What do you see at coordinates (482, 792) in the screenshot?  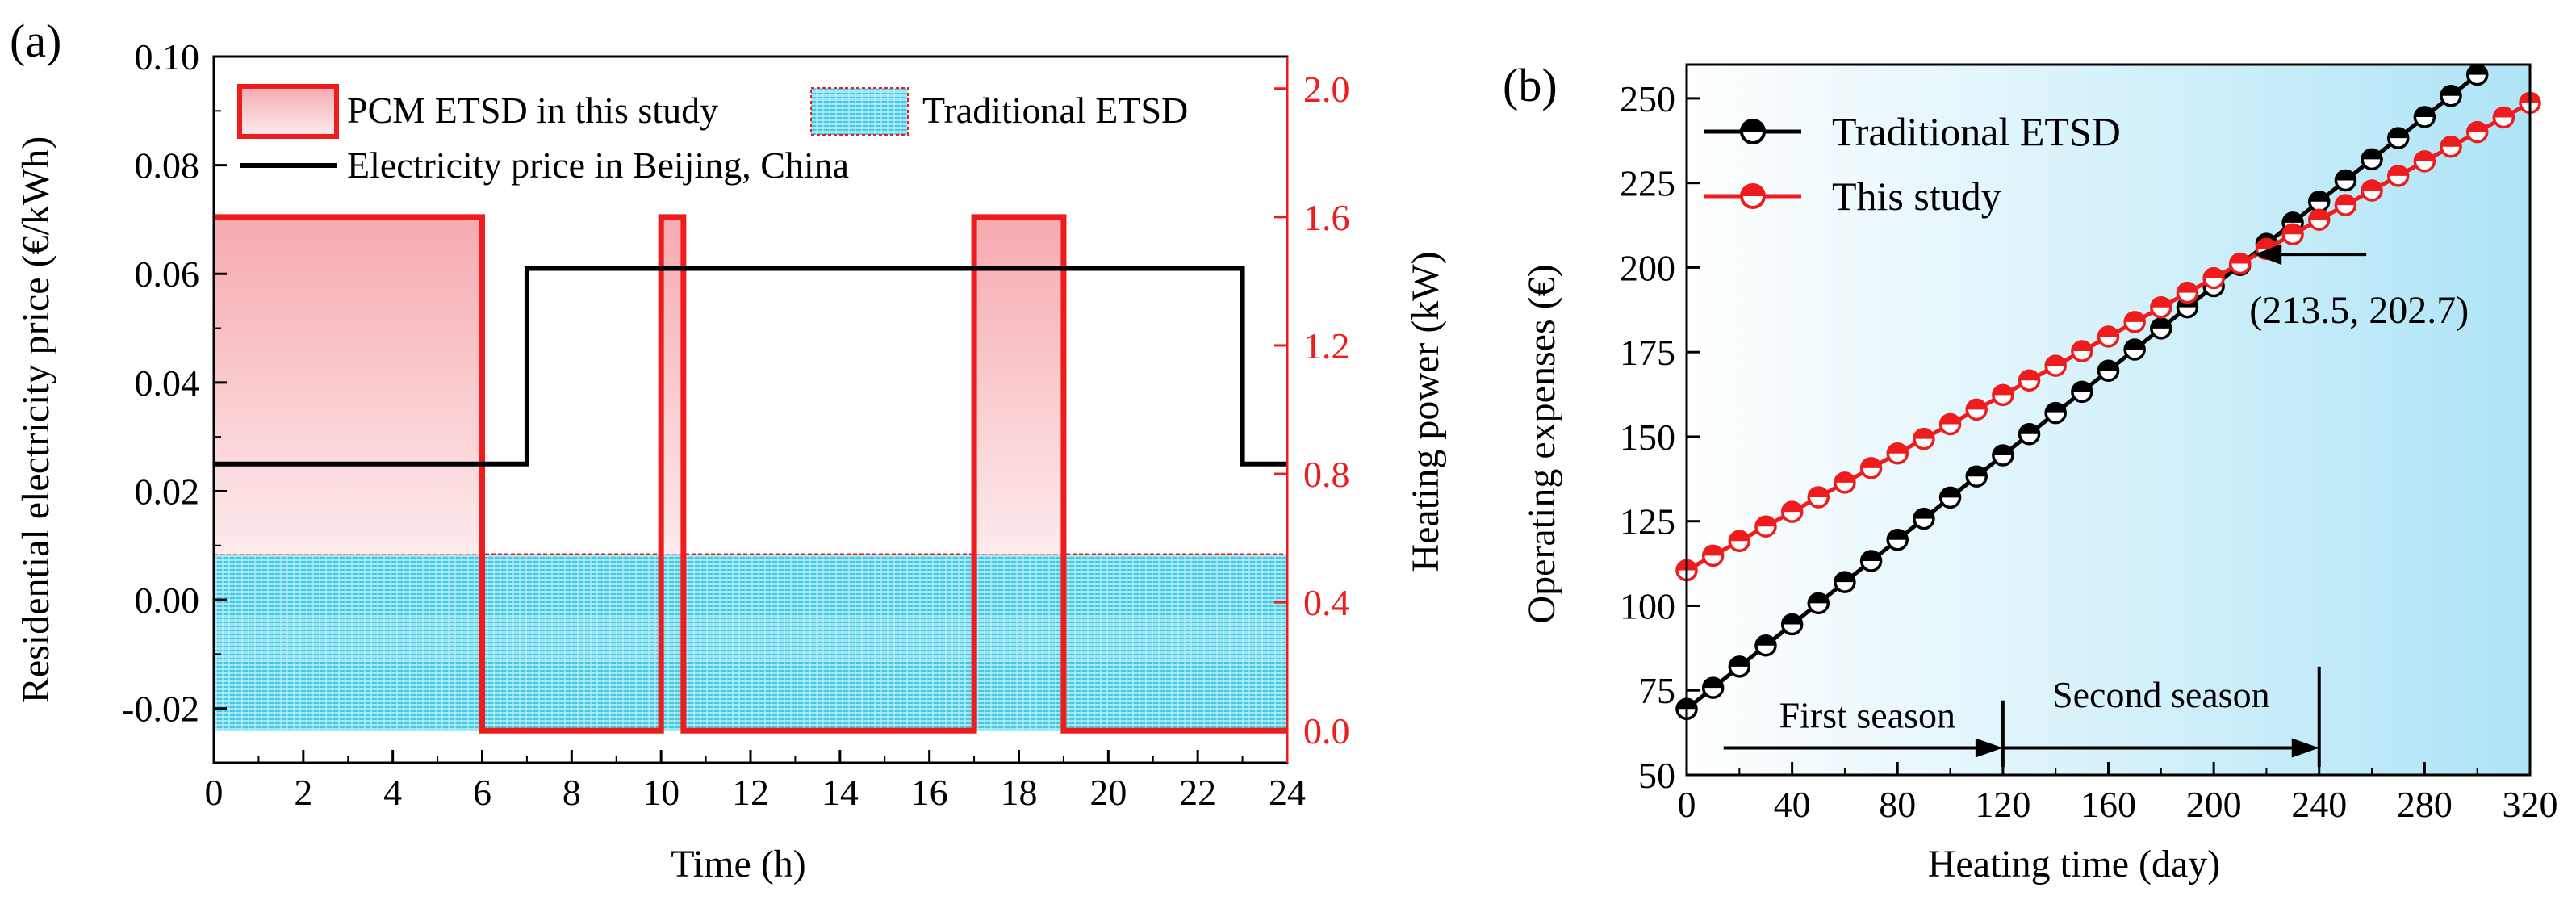 I see `x-tick-label: 6` at bounding box center [482, 792].